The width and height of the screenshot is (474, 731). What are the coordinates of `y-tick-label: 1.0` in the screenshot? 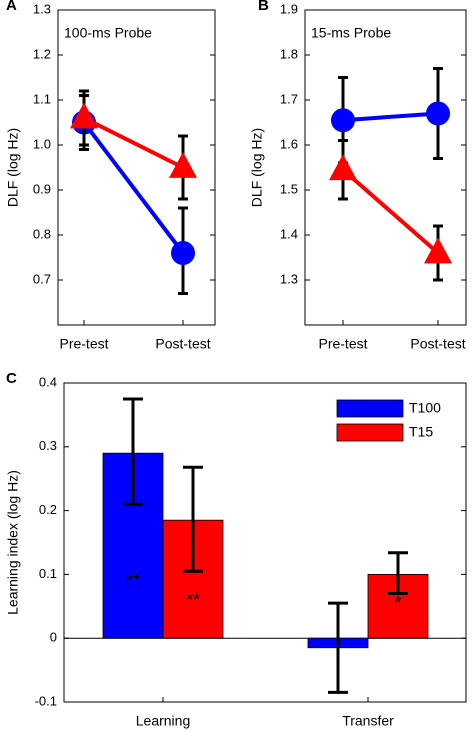 It's located at (42, 143).